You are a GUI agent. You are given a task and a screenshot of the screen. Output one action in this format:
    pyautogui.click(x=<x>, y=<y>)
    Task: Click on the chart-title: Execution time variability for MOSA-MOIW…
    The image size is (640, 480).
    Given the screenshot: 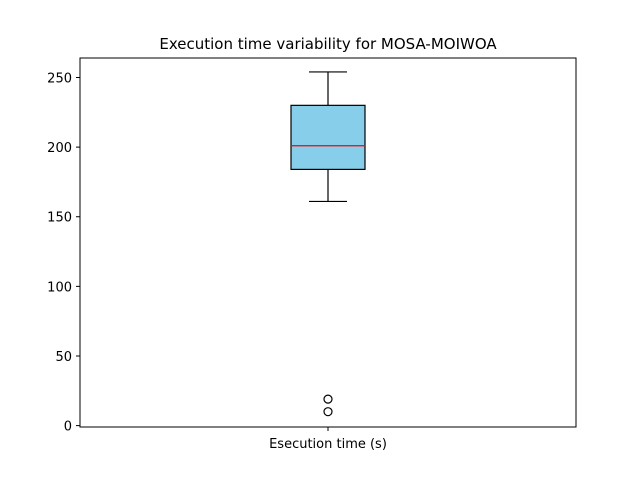 What is the action you would take?
    pyautogui.click(x=328, y=44)
    